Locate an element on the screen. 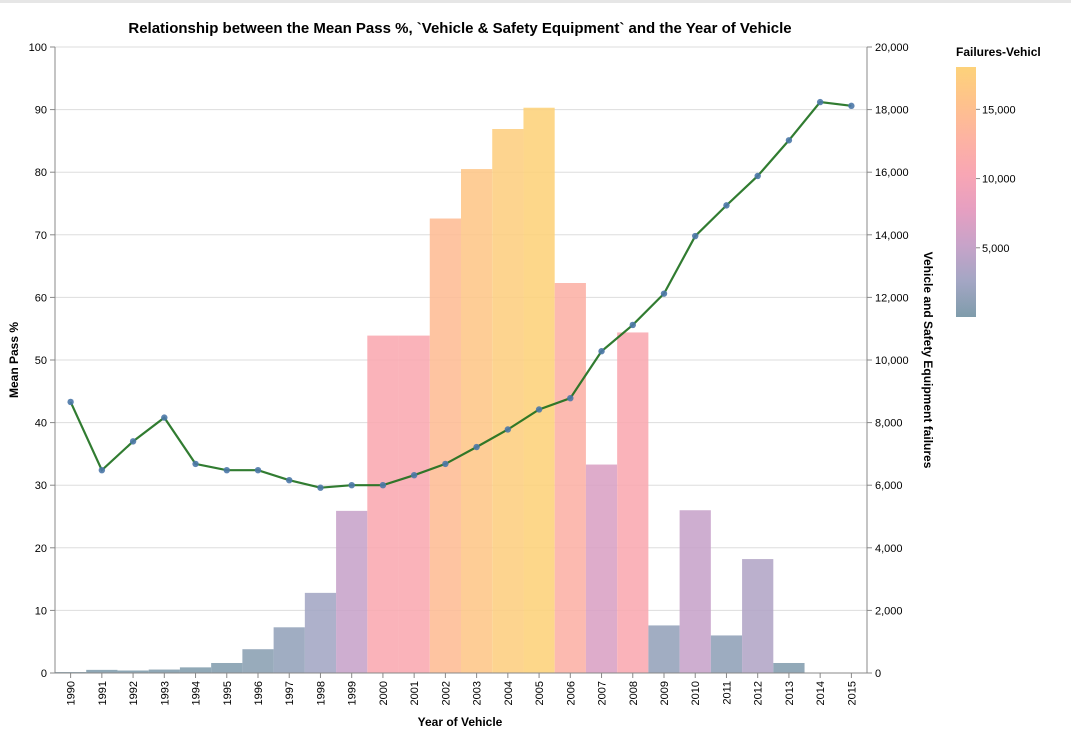 This screenshot has height=738, width=1071. x-tick-label-2011: 2011 is located at coordinates (727, 693).